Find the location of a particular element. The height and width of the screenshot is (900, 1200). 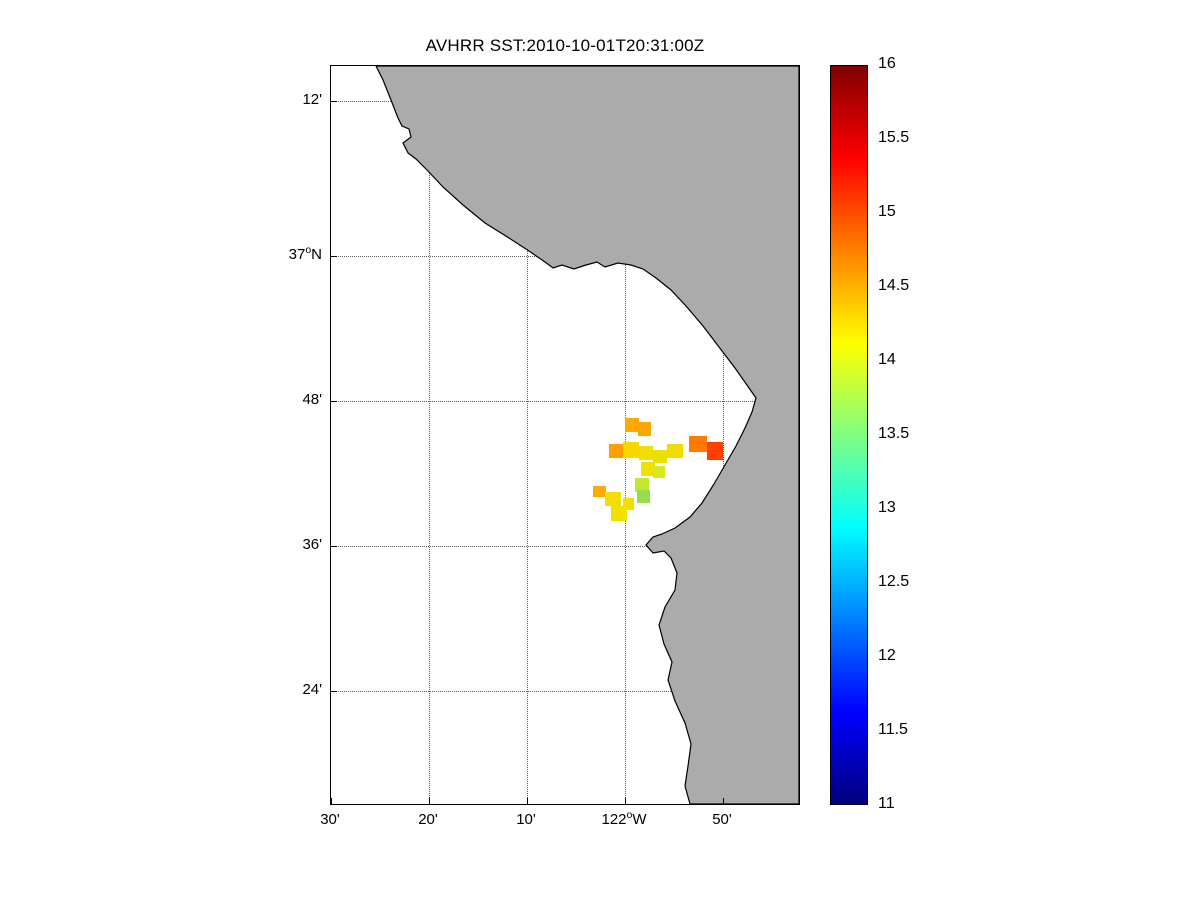

colorbar-tick-label: 14.5 is located at coordinates (894, 285).